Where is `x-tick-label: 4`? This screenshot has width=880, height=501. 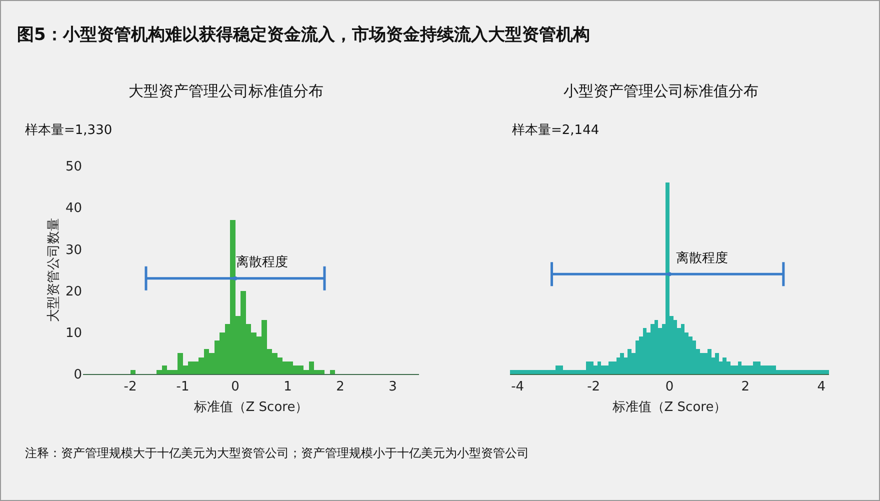
x-tick-label: 4 is located at coordinates (821, 387).